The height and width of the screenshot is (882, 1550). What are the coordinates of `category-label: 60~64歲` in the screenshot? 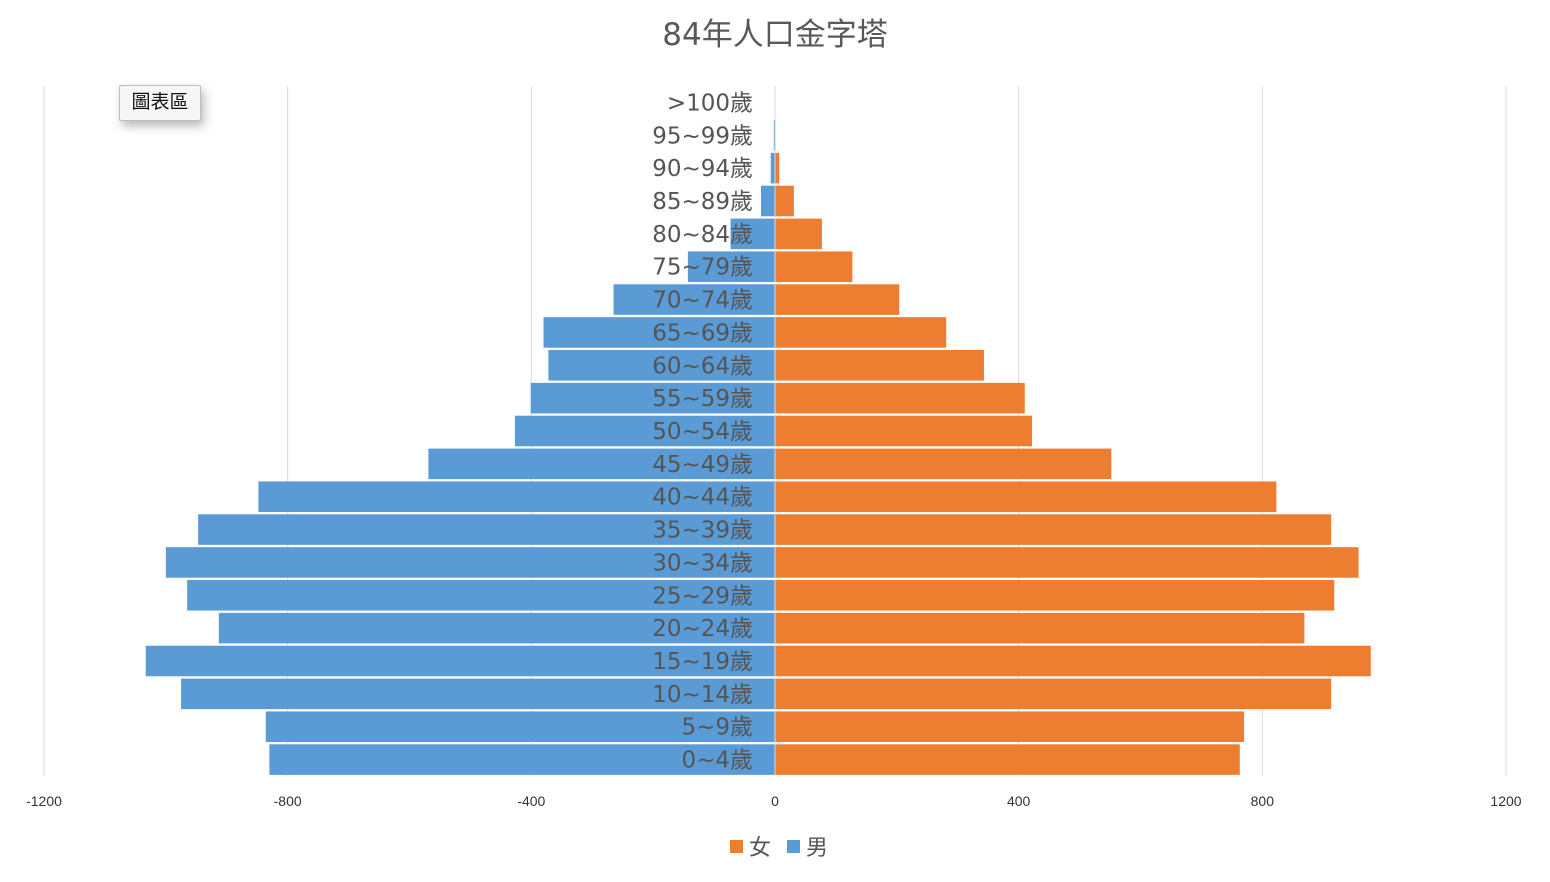 It's located at (702, 366).